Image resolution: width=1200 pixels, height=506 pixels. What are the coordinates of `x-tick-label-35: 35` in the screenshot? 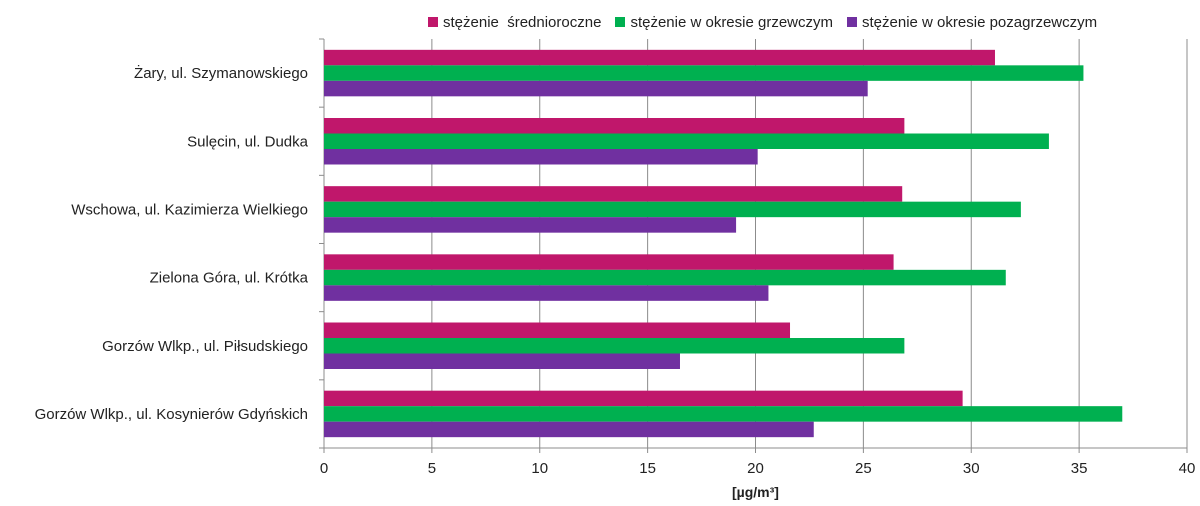 It's located at (1079, 468).